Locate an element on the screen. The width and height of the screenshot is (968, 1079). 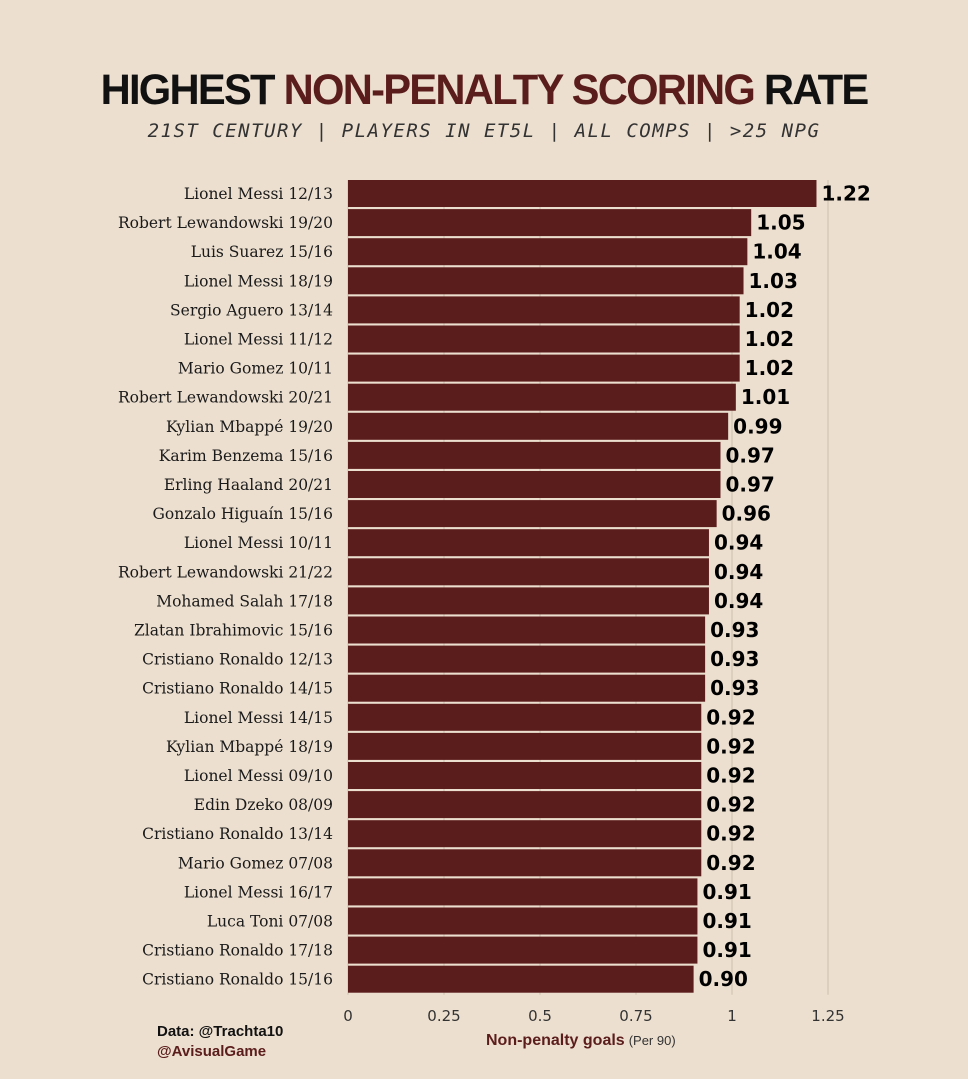
value-label-4: 1.02 is located at coordinates (769, 310).